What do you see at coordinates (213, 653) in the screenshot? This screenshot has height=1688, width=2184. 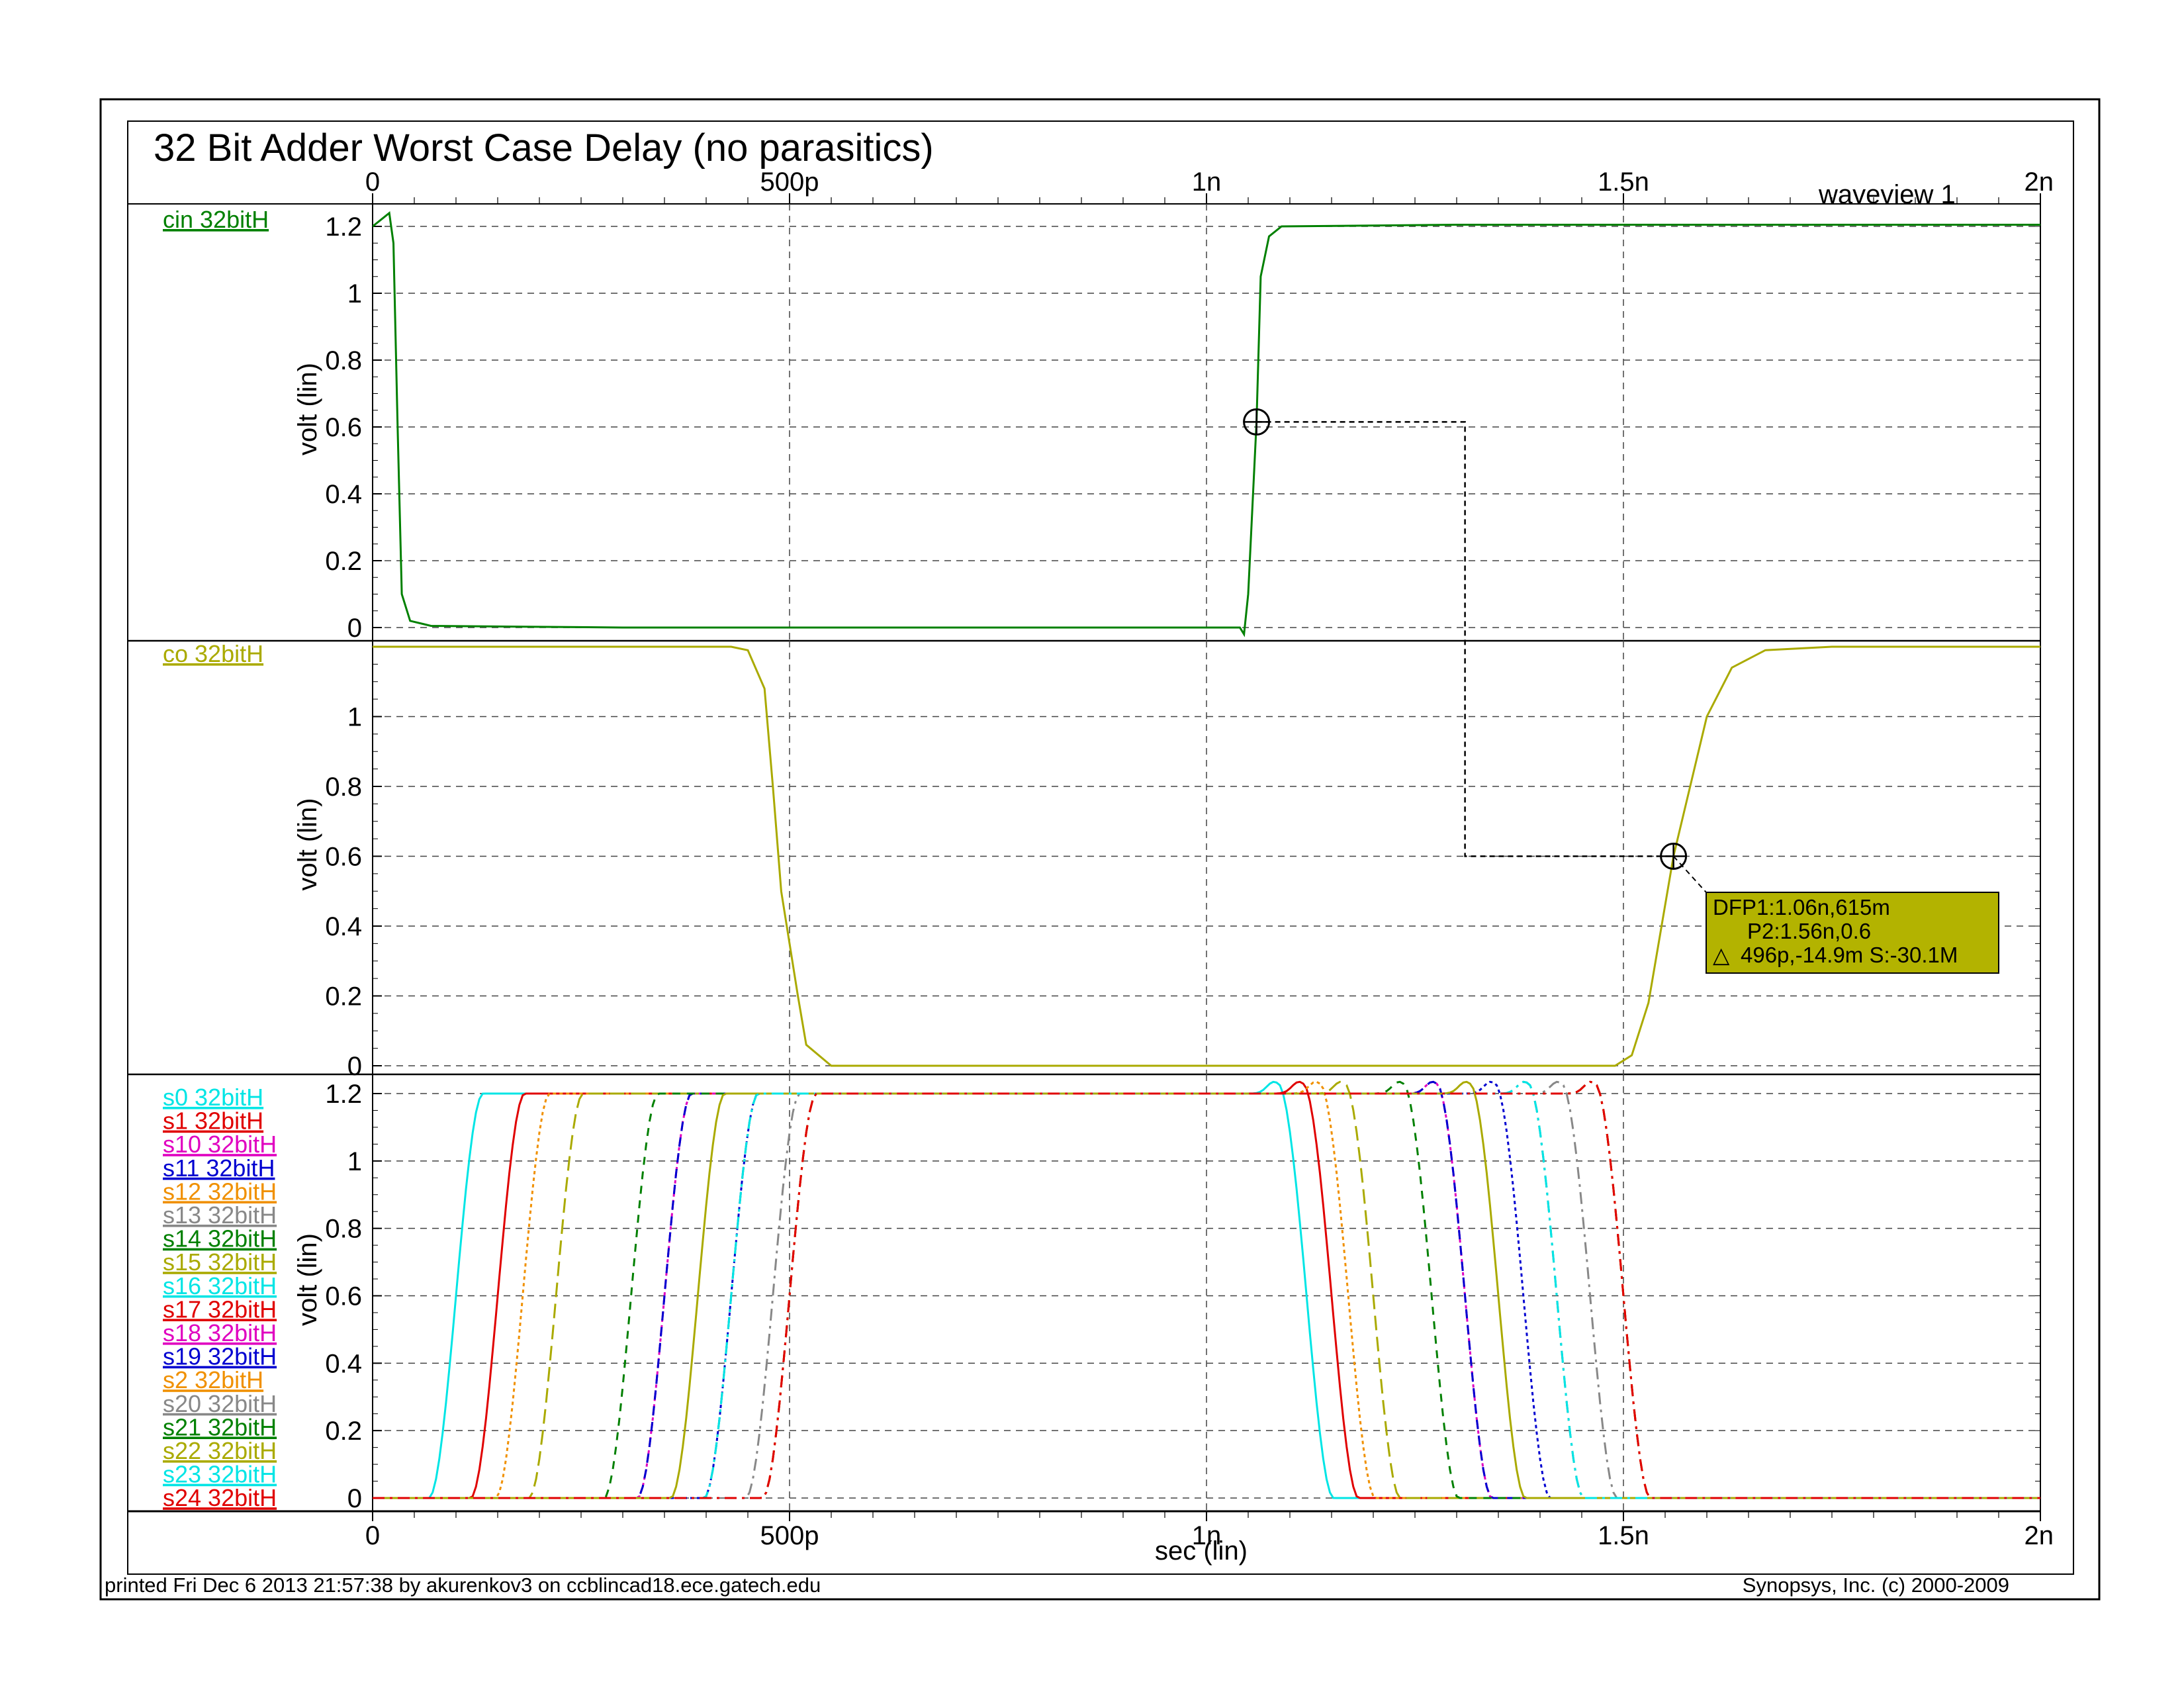 I see `legend-entry: co 32bitH` at bounding box center [213, 653].